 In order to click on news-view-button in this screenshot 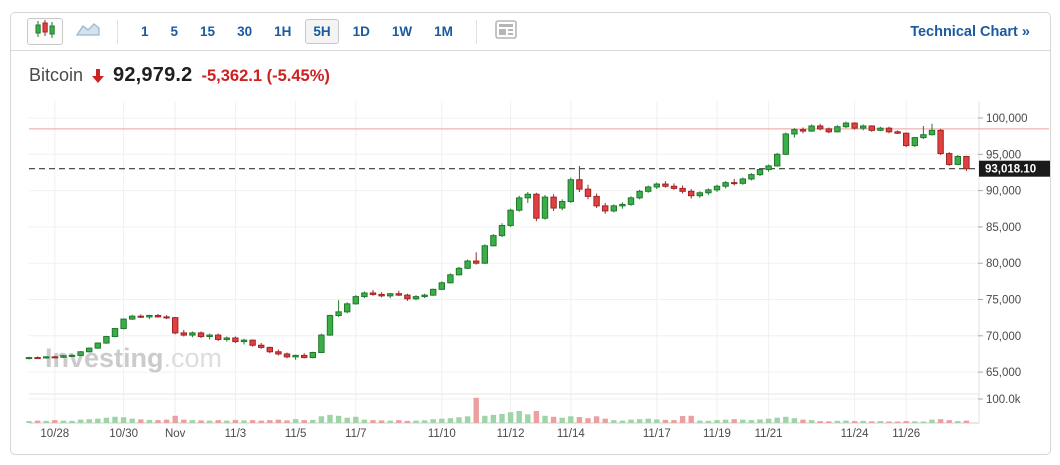, I will do `click(506, 31)`.